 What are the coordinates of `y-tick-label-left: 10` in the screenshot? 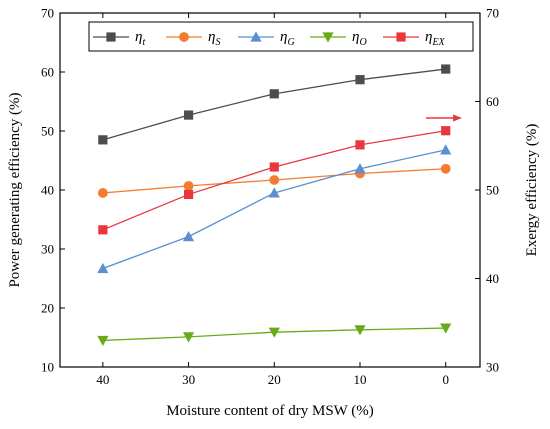 It's located at (47, 367).